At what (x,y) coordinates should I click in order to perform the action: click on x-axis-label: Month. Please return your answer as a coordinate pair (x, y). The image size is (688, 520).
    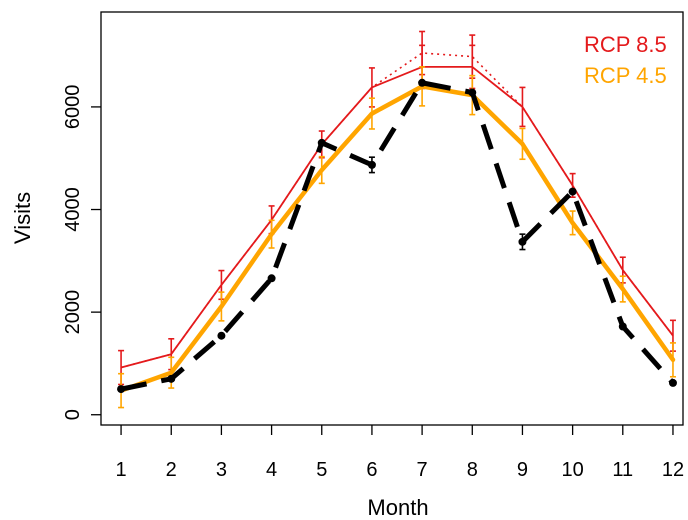
    Looking at the image, I should click on (397, 507).